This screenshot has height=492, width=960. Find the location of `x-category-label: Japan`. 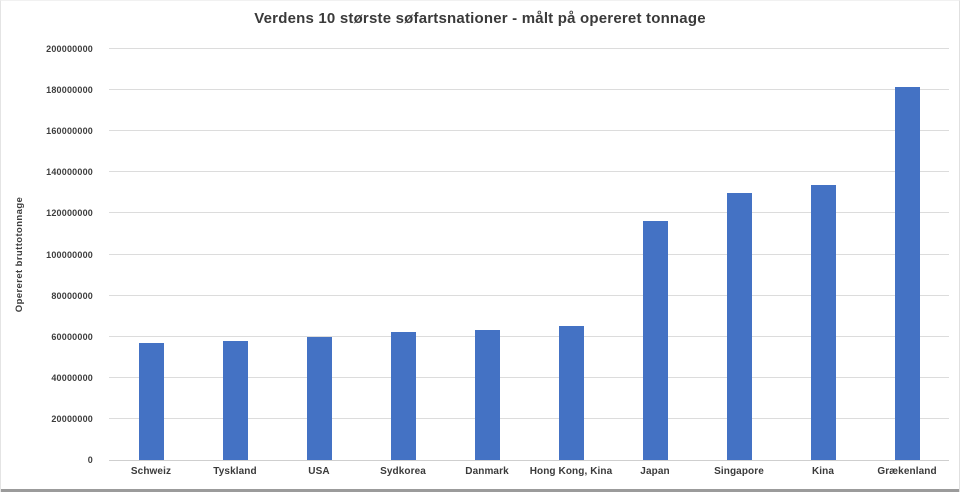

x-category-label: Japan is located at coordinates (655, 471).